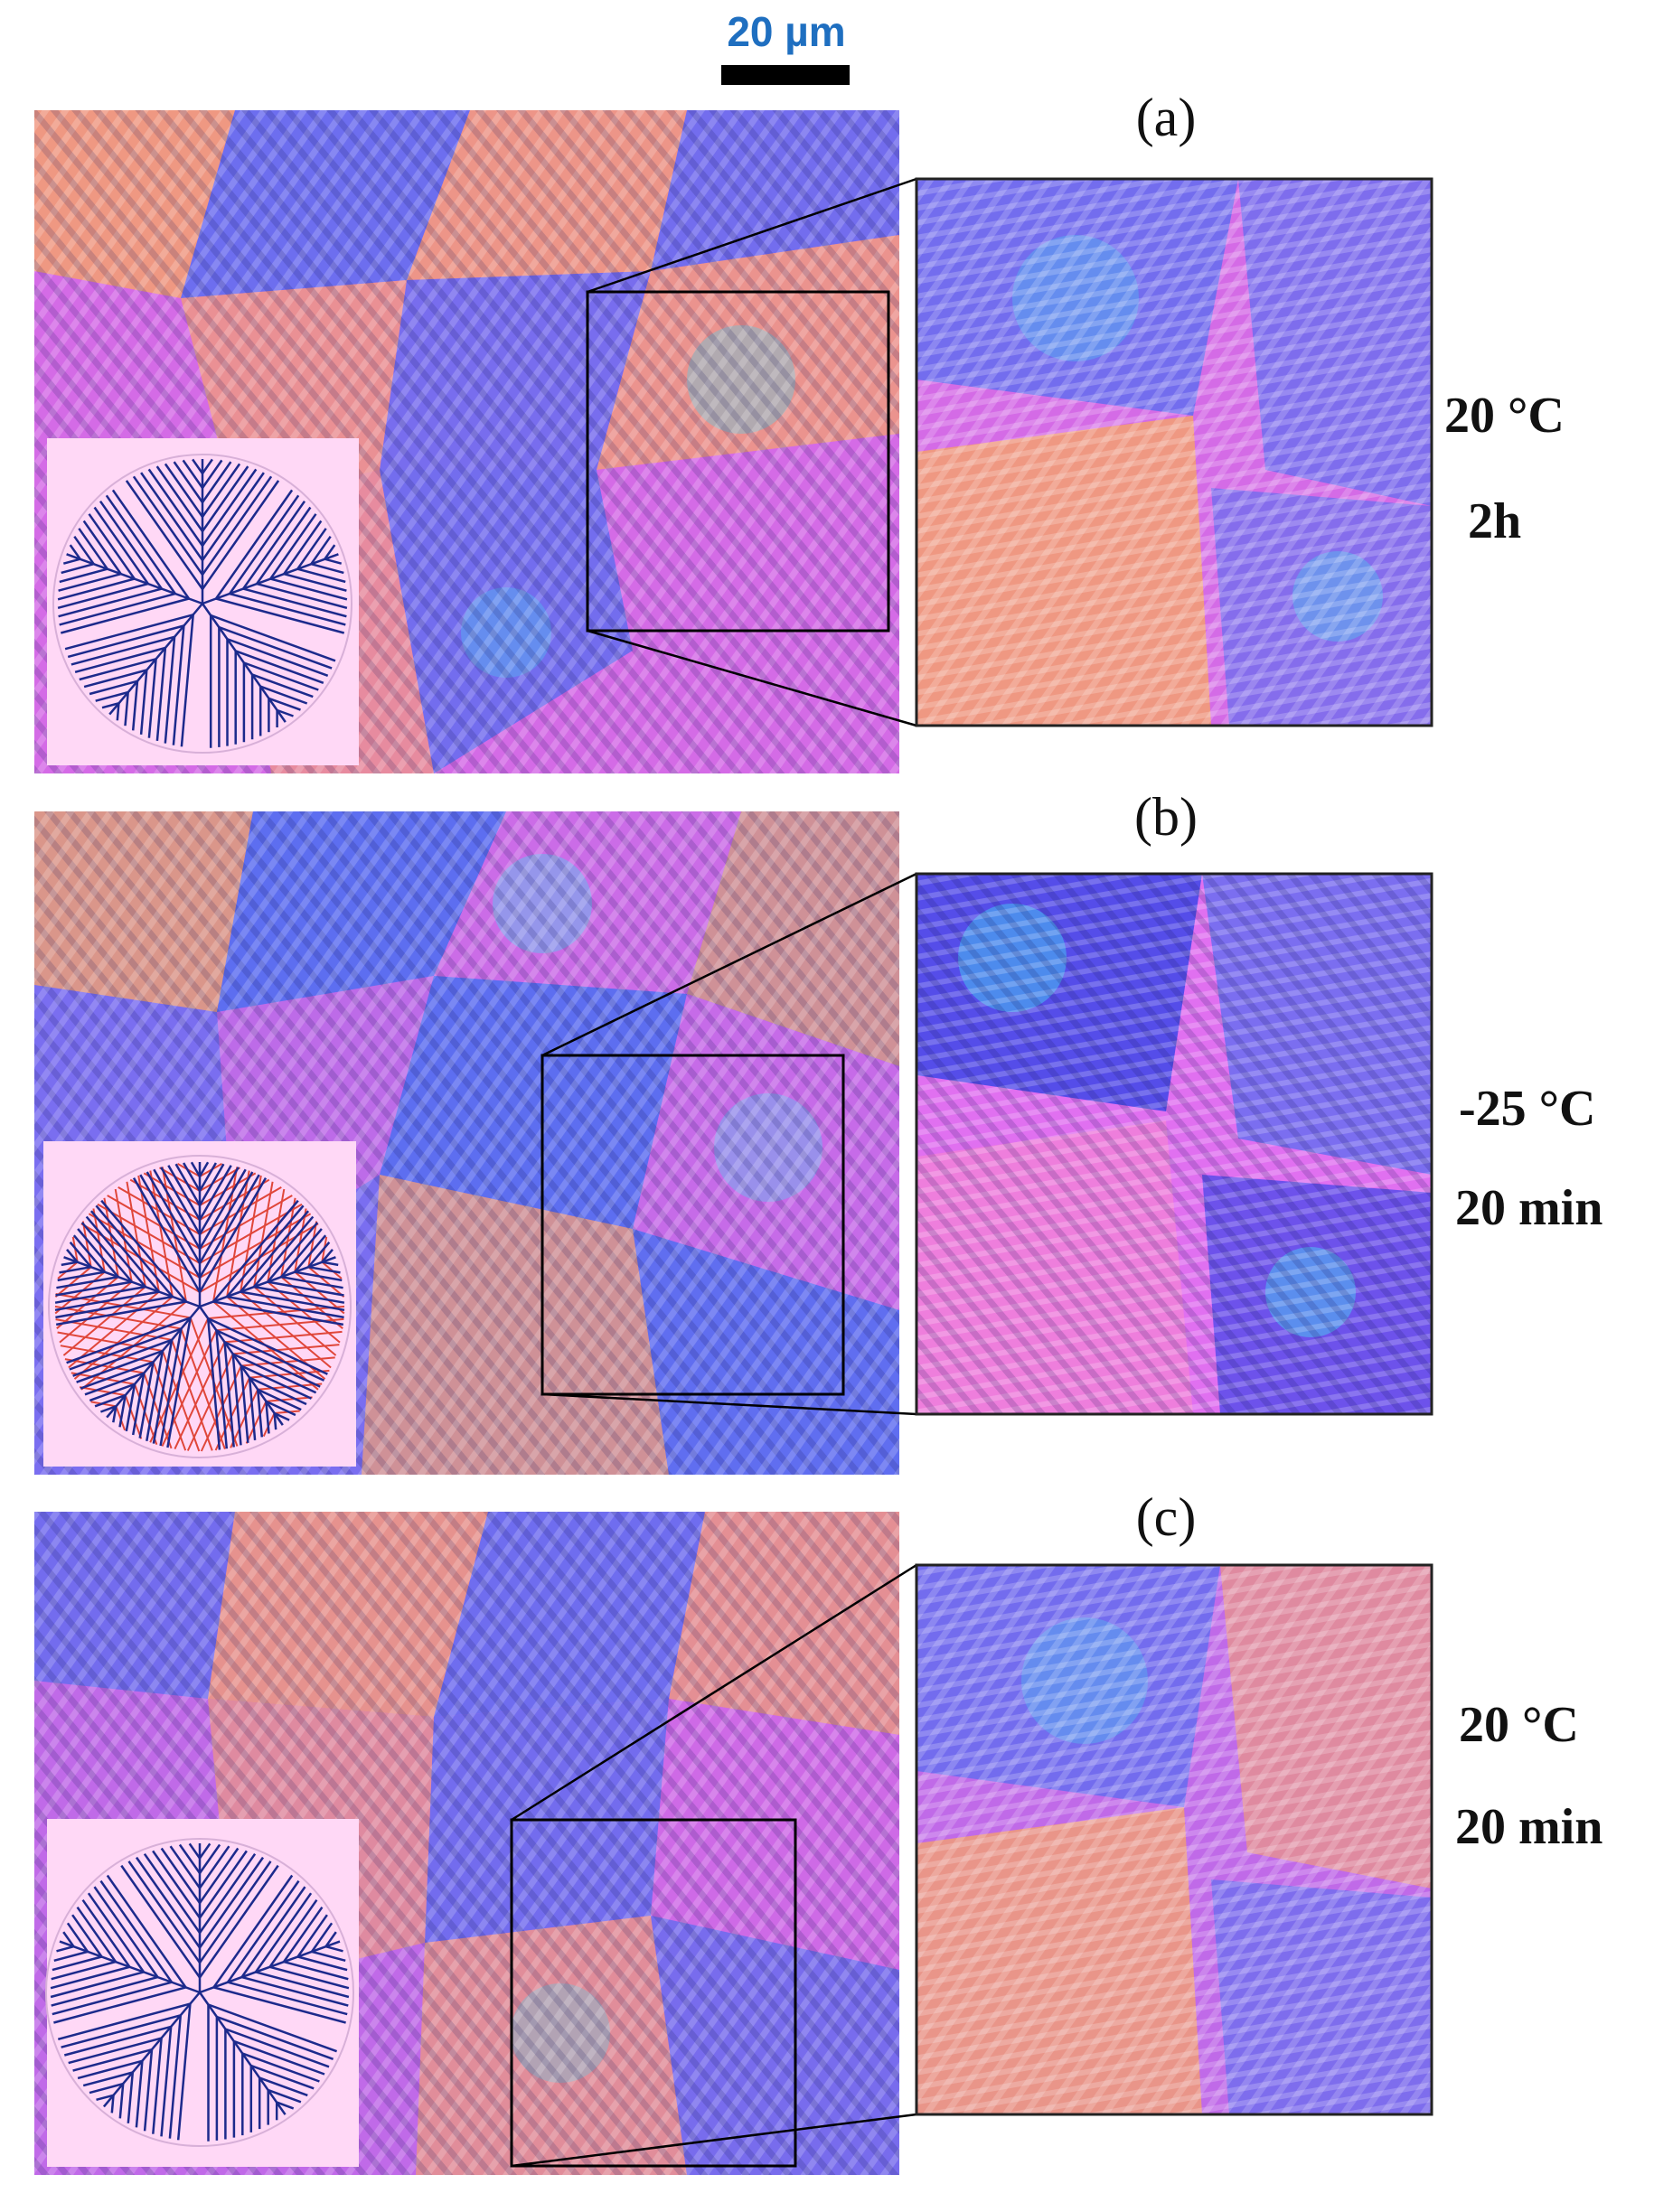 The width and height of the screenshot is (1673, 2212). What do you see at coordinates (199, 1992) in the screenshot?
I see `panel-c-inset-circle` at bounding box center [199, 1992].